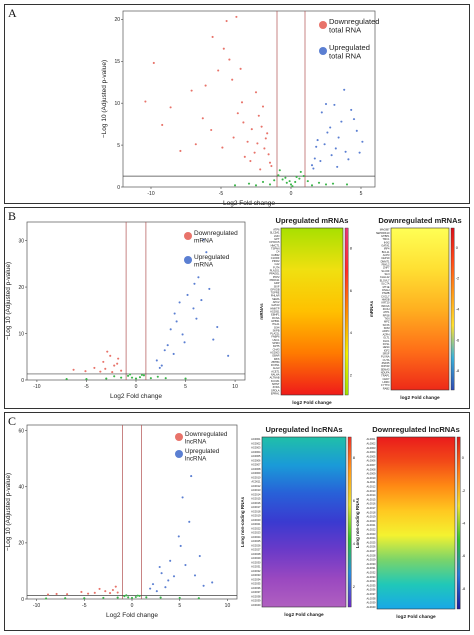 This screenshot has width=474, height=635. Describe the element at coordinates (386, 341) in the screenshot. I see `heatmap-row-label: DLK1` at that location.